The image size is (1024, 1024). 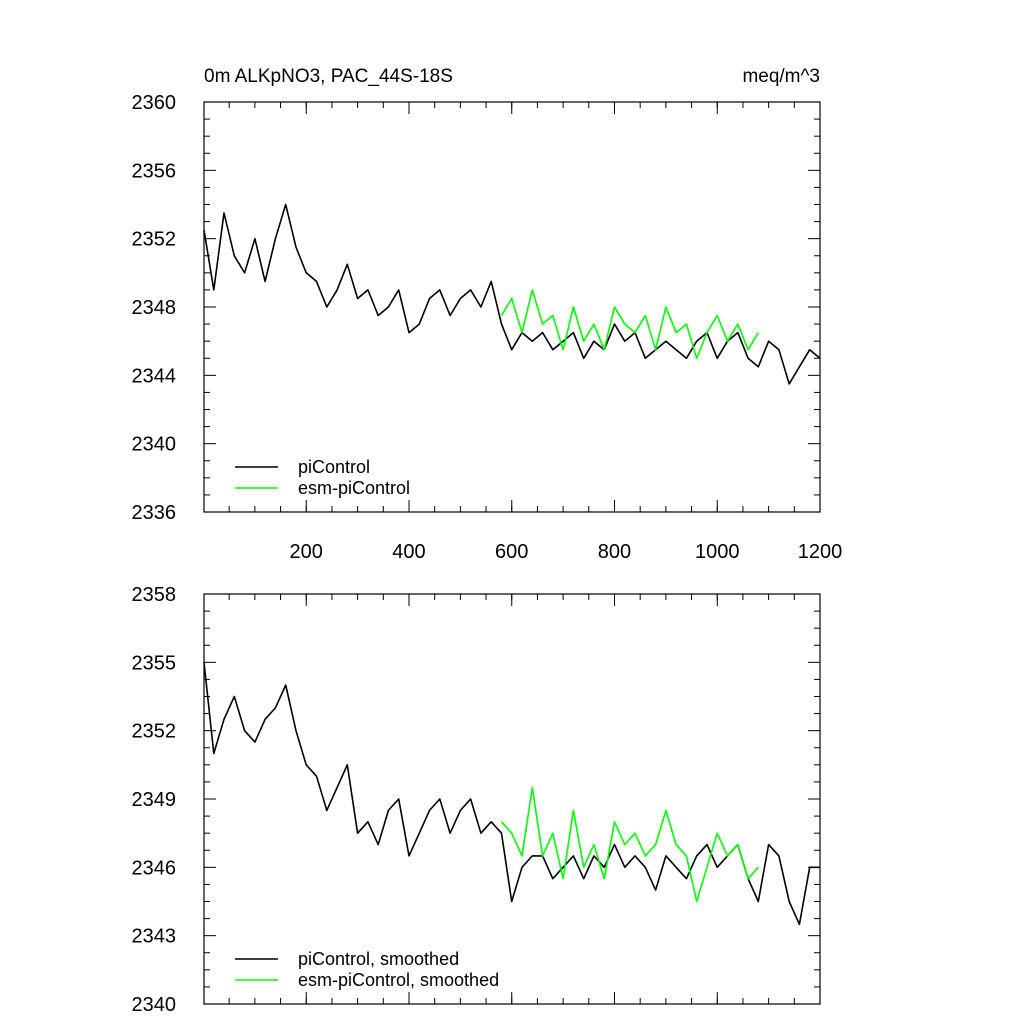 What do you see at coordinates (354, 488) in the screenshot?
I see `top-legend-label-2: esm-piControl` at bounding box center [354, 488].